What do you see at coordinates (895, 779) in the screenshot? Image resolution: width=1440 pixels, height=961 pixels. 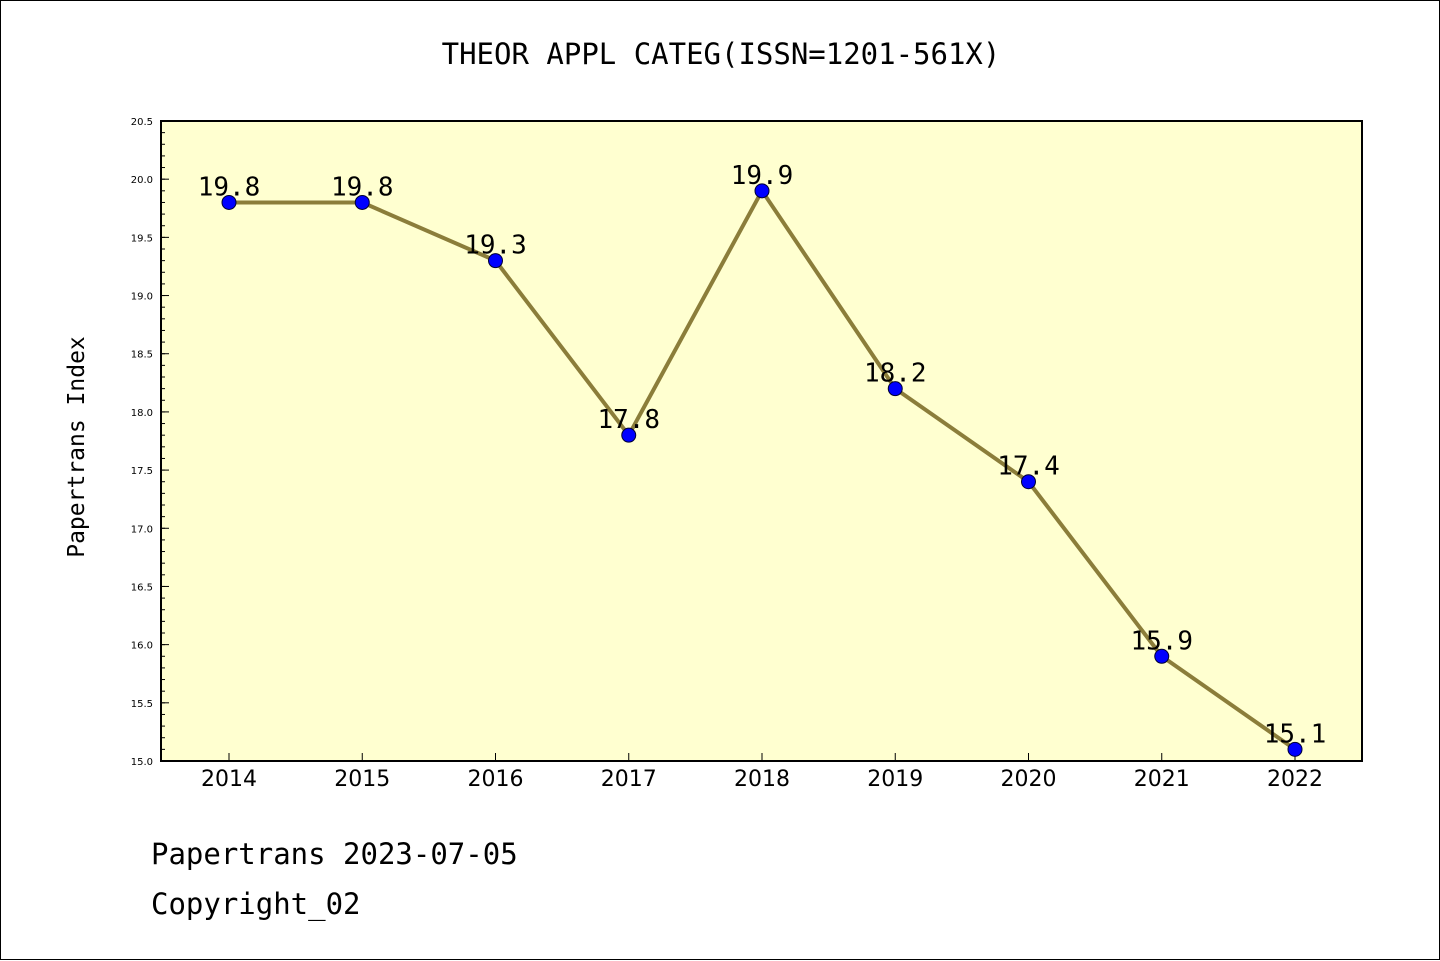 I see `x-tick-label: 2019` at bounding box center [895, 779].